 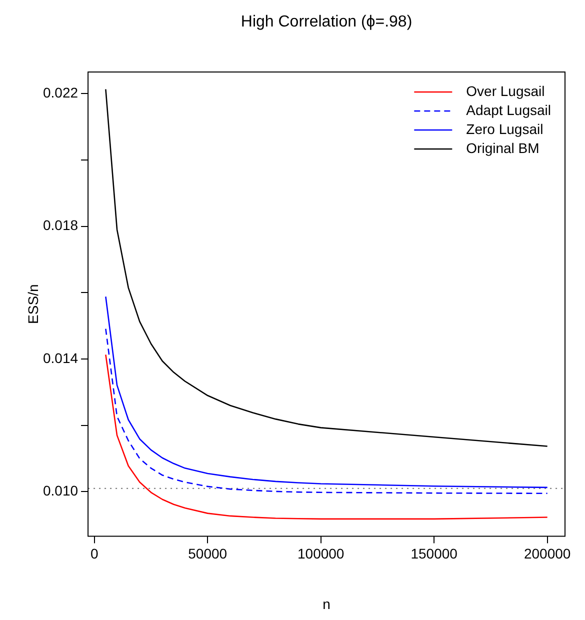 I want to click on x-tick-label: 50000, so click(x=208, y=553).